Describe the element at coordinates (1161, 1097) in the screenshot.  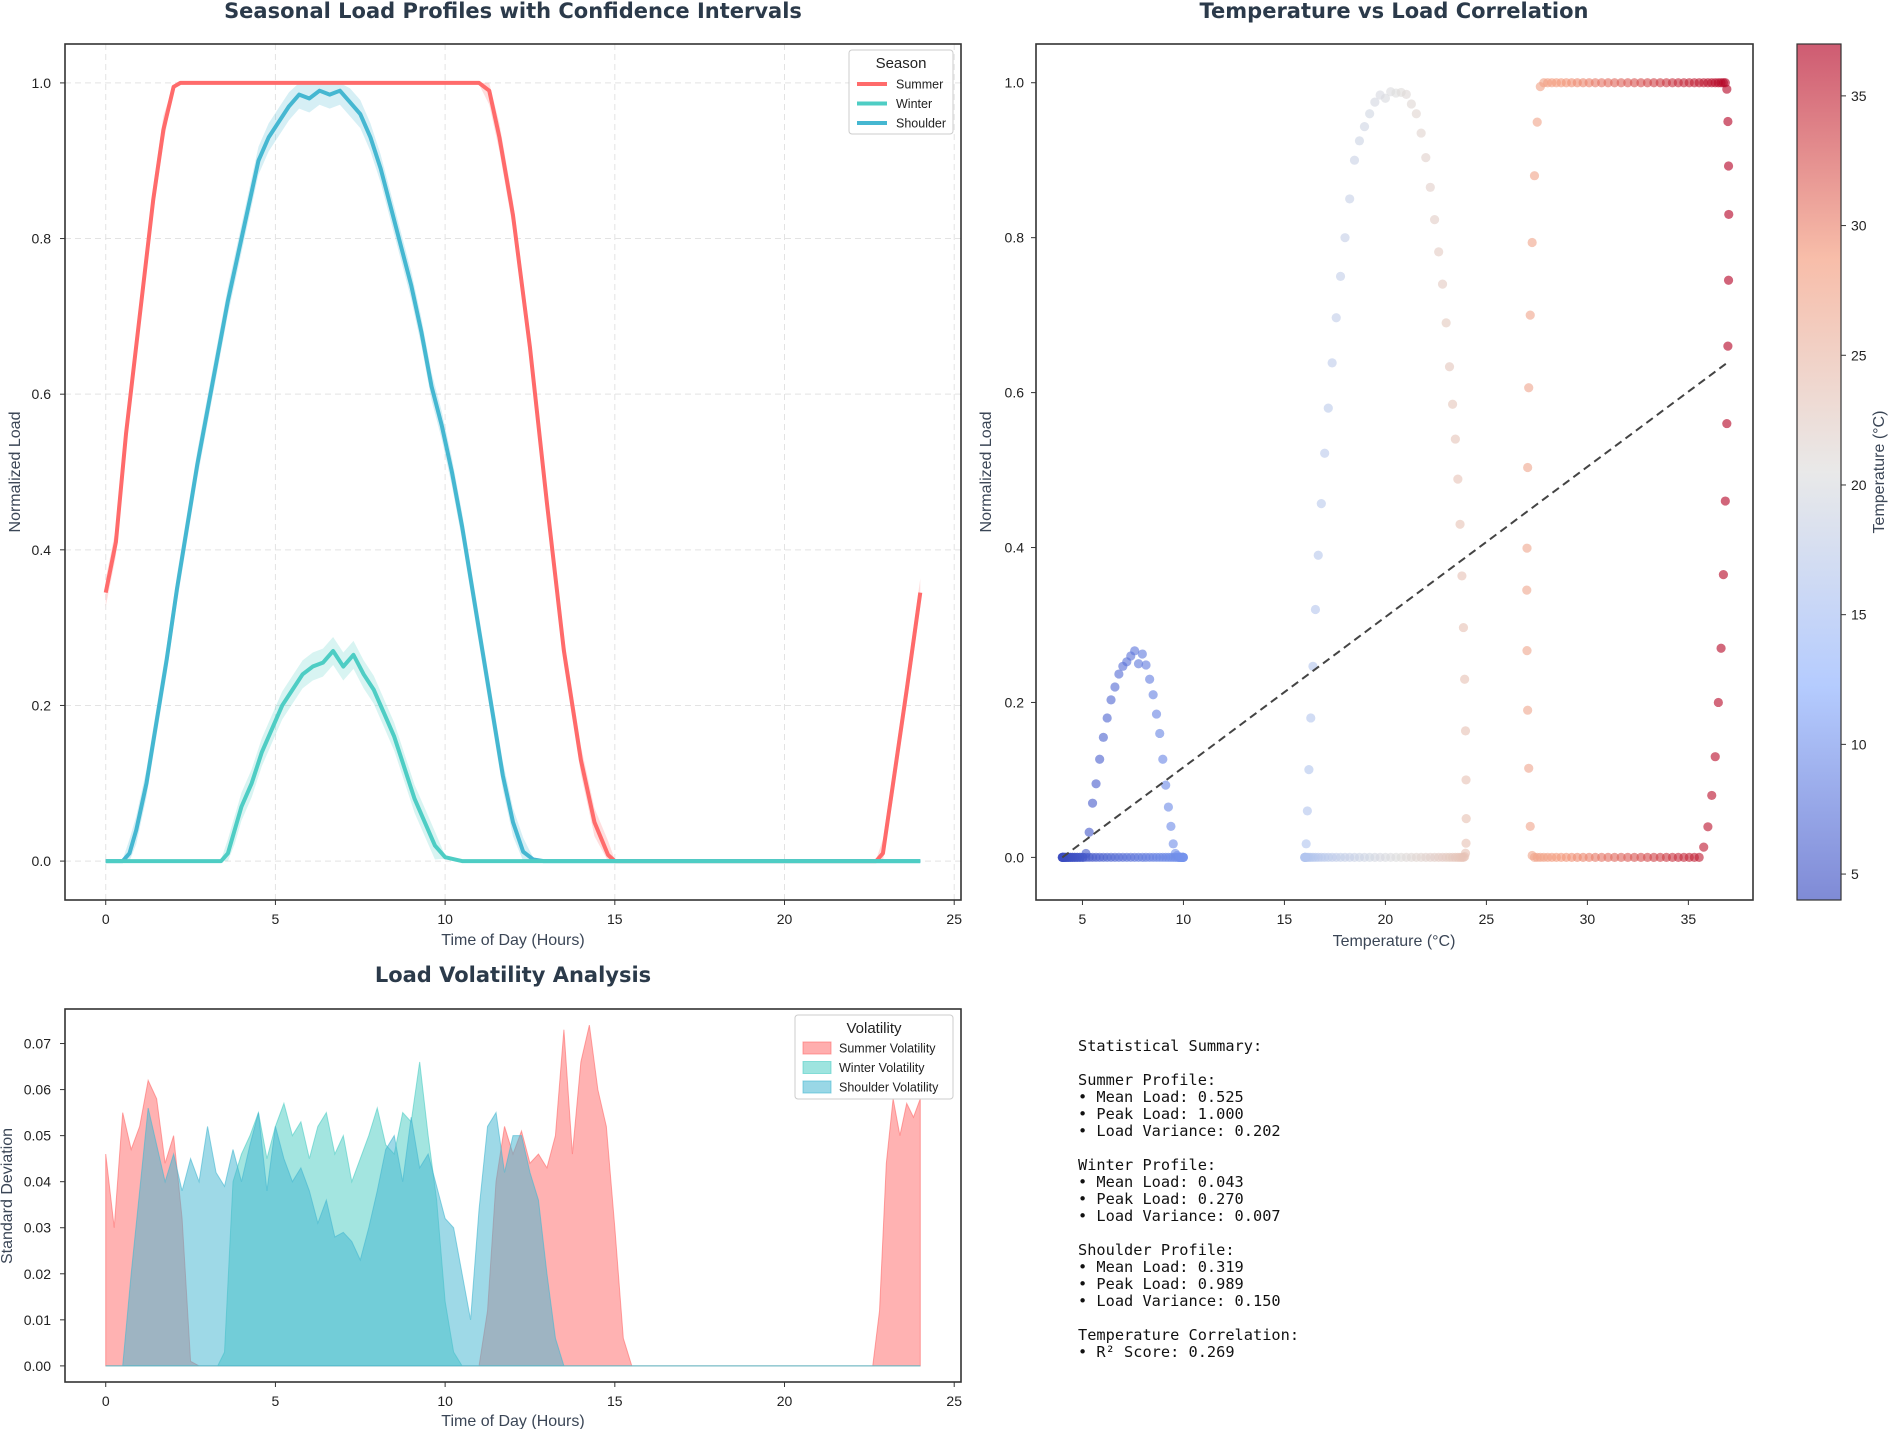
I see `stat-line: • Mean Load: 0.525` at that location.